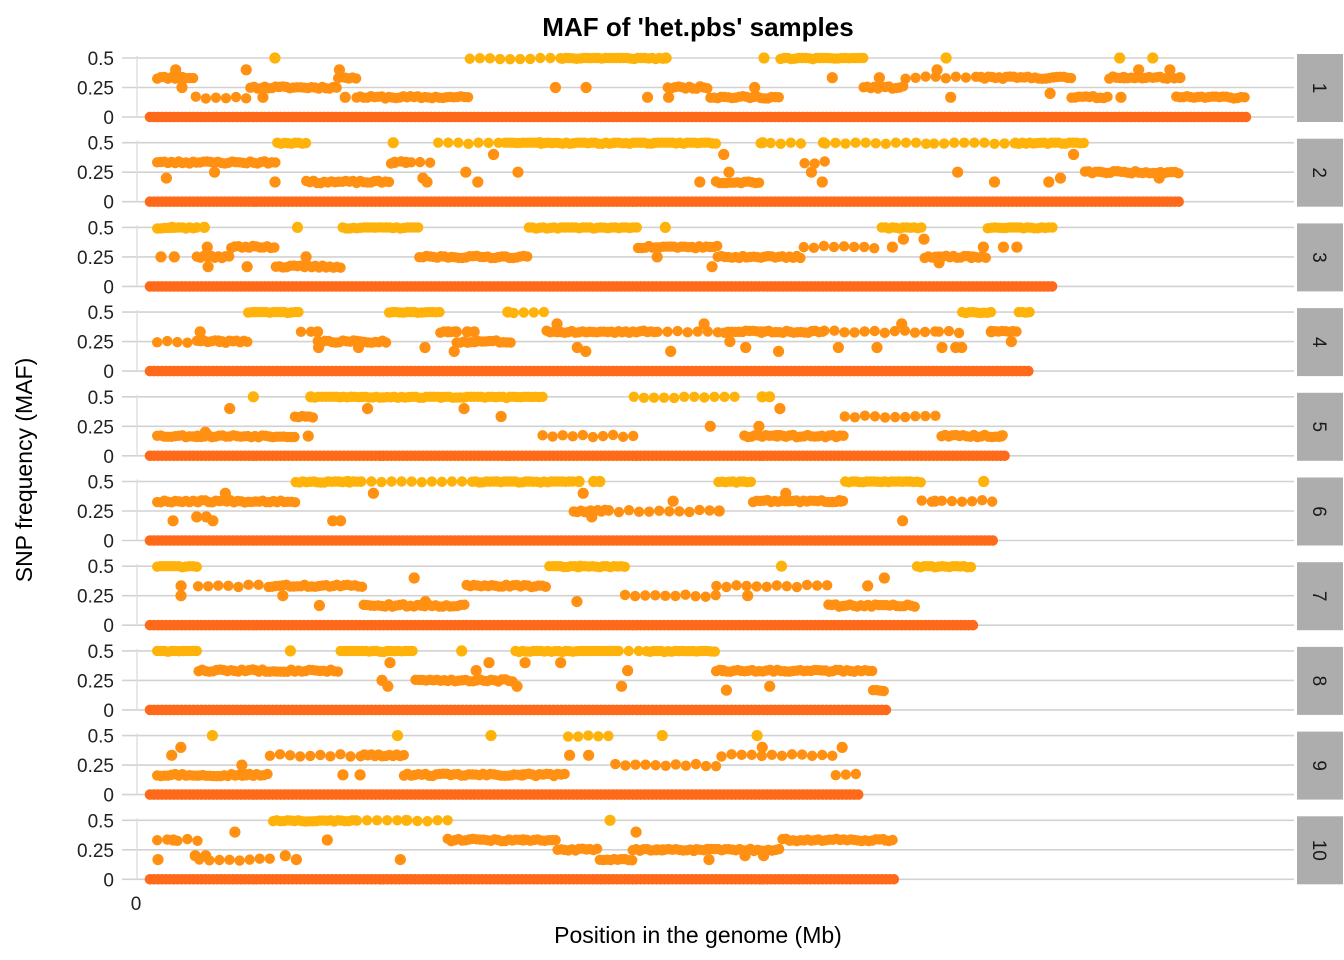  What do you see at coordinates (136, 904) in the screenshot?
I see `x-tick-label: 0` at bounding box center [136, 904].